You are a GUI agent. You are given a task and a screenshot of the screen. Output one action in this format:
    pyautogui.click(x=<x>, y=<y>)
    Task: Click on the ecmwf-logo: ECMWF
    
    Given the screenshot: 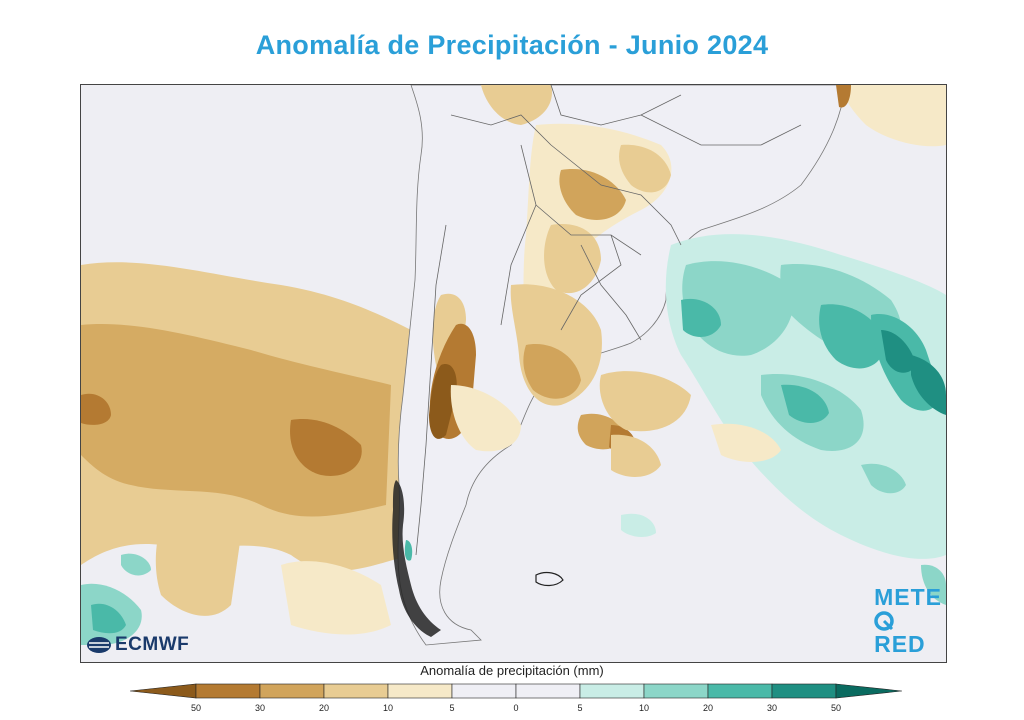 What is the action you would take?
    pyautogui.click(x=137, y=645)
    